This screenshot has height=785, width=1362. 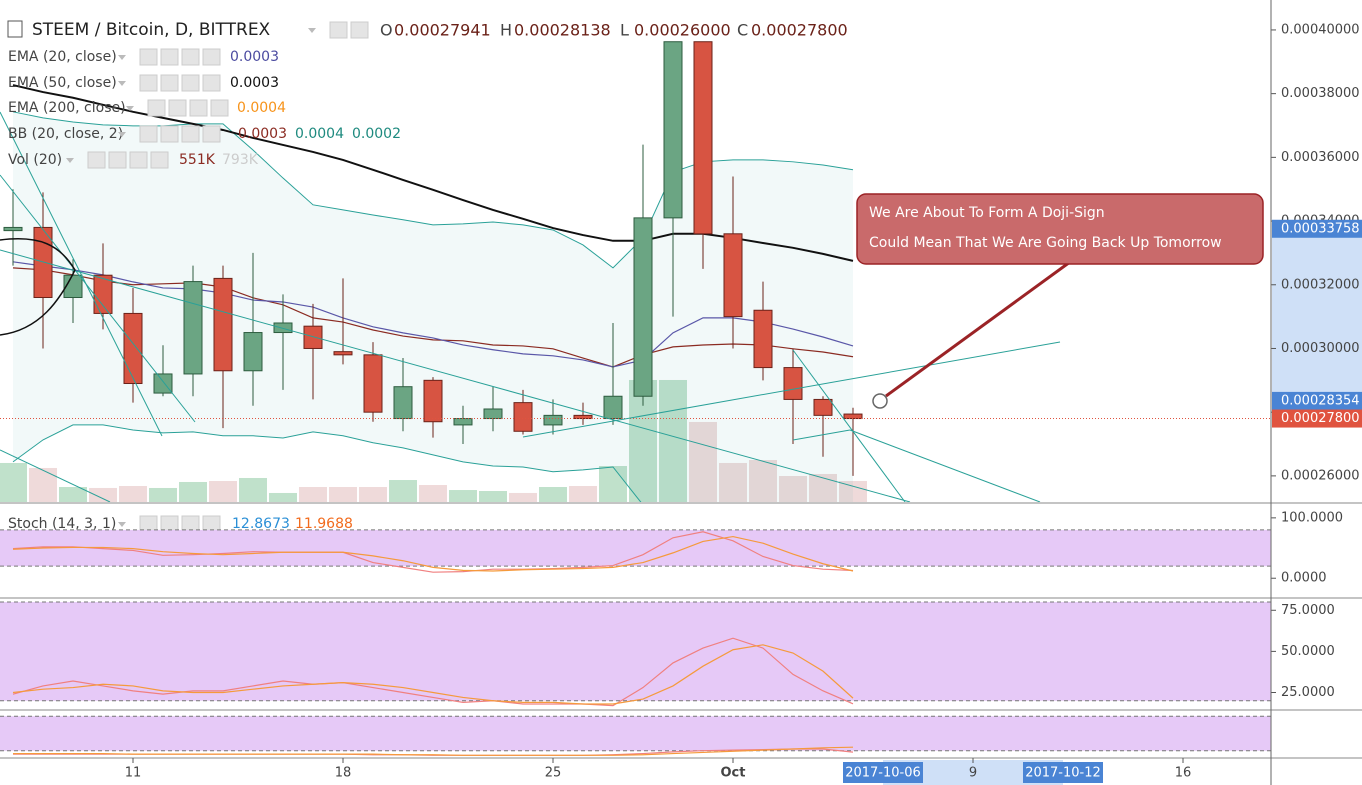 I want to click on stoch-panel, so click(x=635, y=654).